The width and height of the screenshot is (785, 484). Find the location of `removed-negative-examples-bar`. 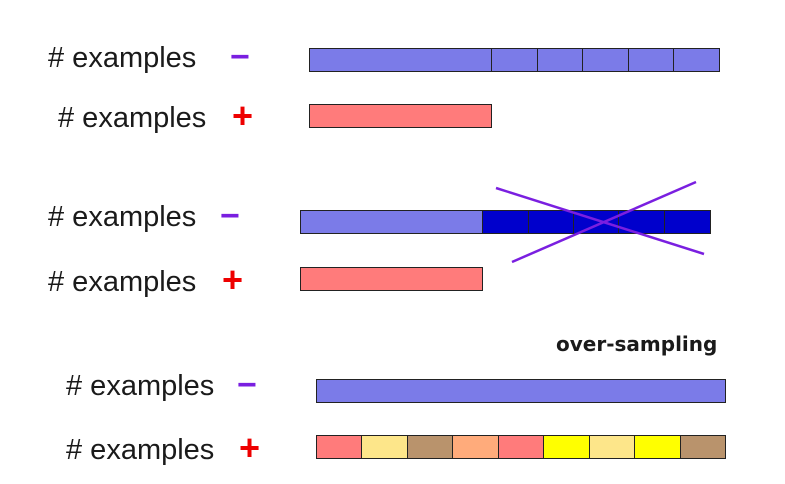

removed-negative-examples-bar is located at coordinates (596, 222).